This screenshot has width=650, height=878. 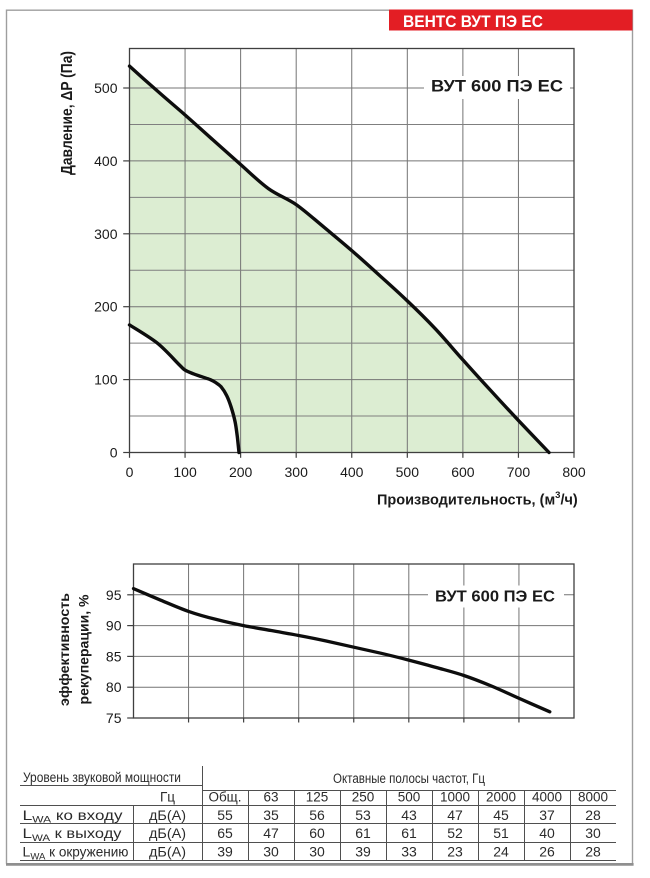 What do you see at coordinates (501, 797) in the screenshot?
I see `svg-text: 2000` at bounding box center [501, 797].